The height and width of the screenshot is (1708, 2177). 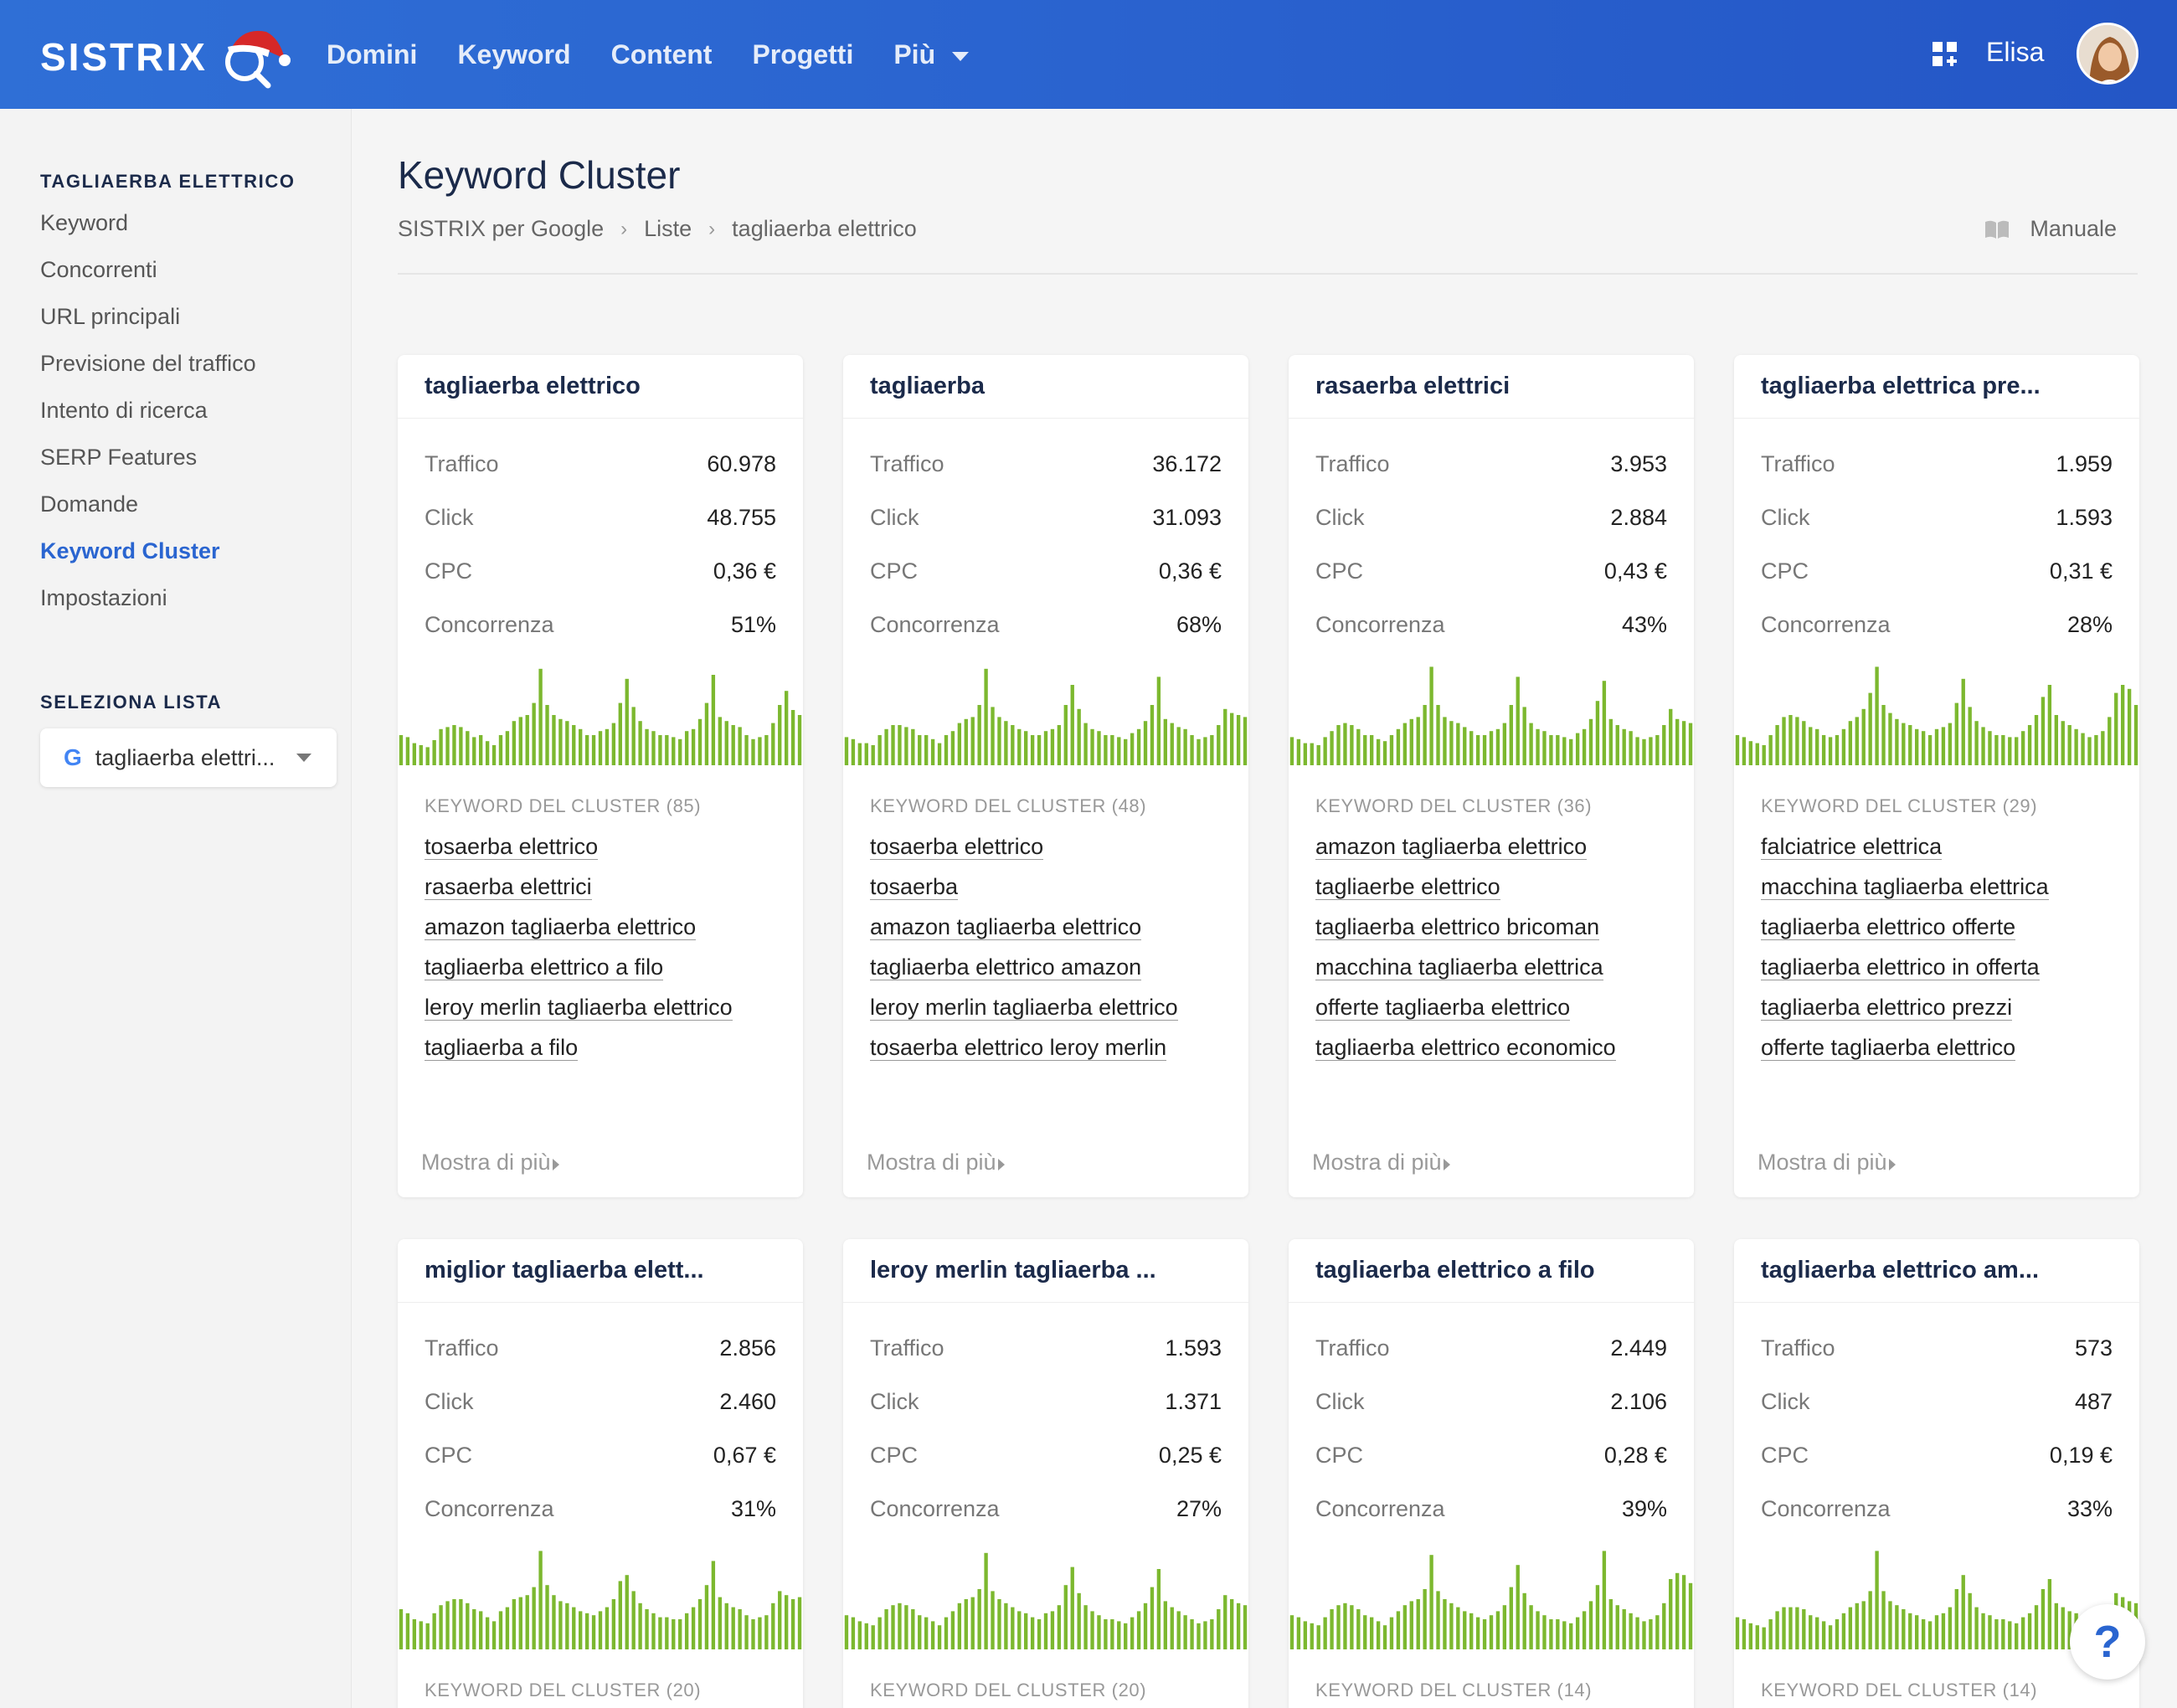 I want to click on keyword-link: tagliaerba elettrico prezzi, so click(x=1887, y=1008).